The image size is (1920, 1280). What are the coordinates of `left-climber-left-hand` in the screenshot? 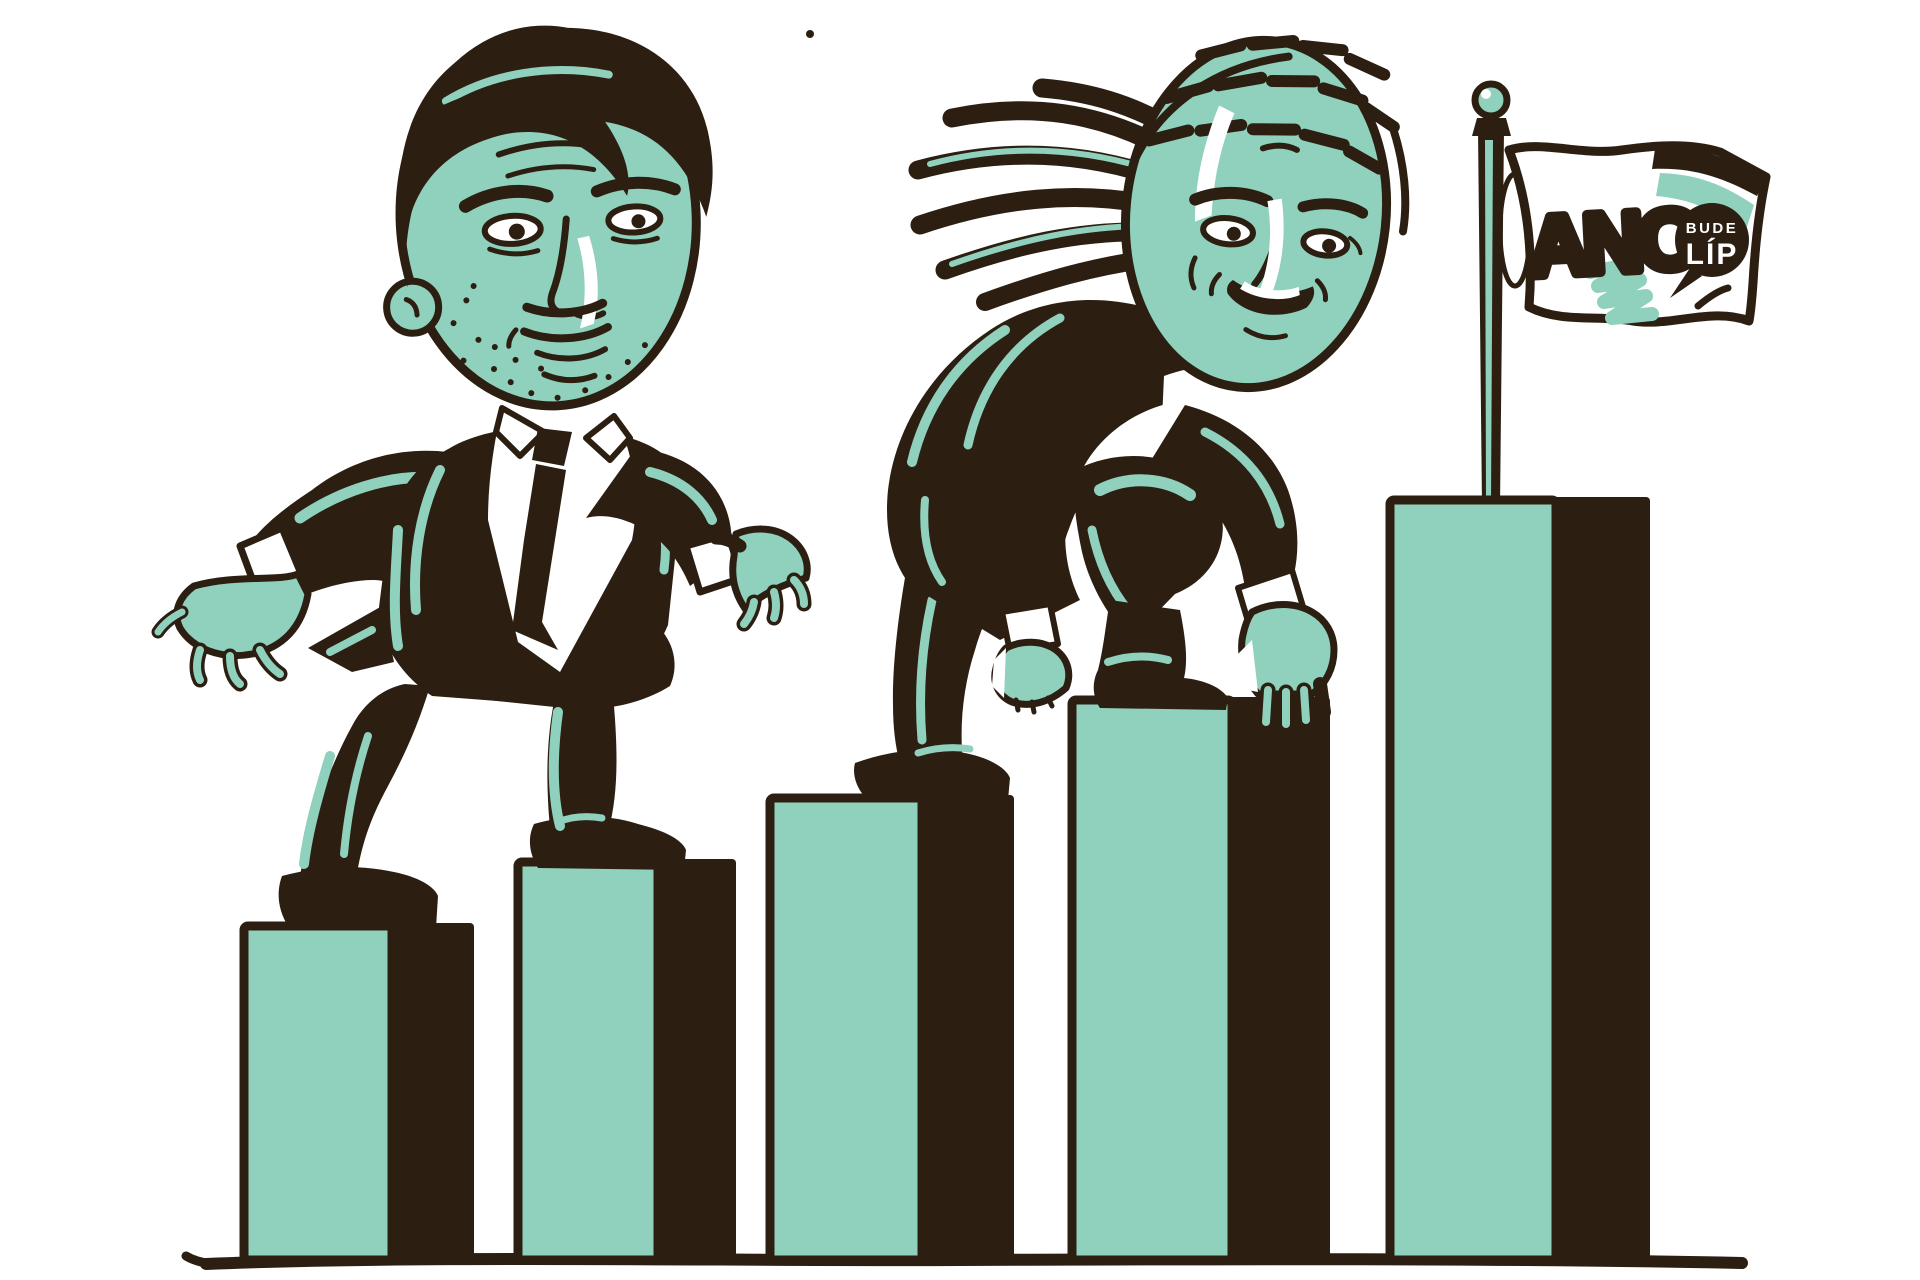 It's located at (231, 631).